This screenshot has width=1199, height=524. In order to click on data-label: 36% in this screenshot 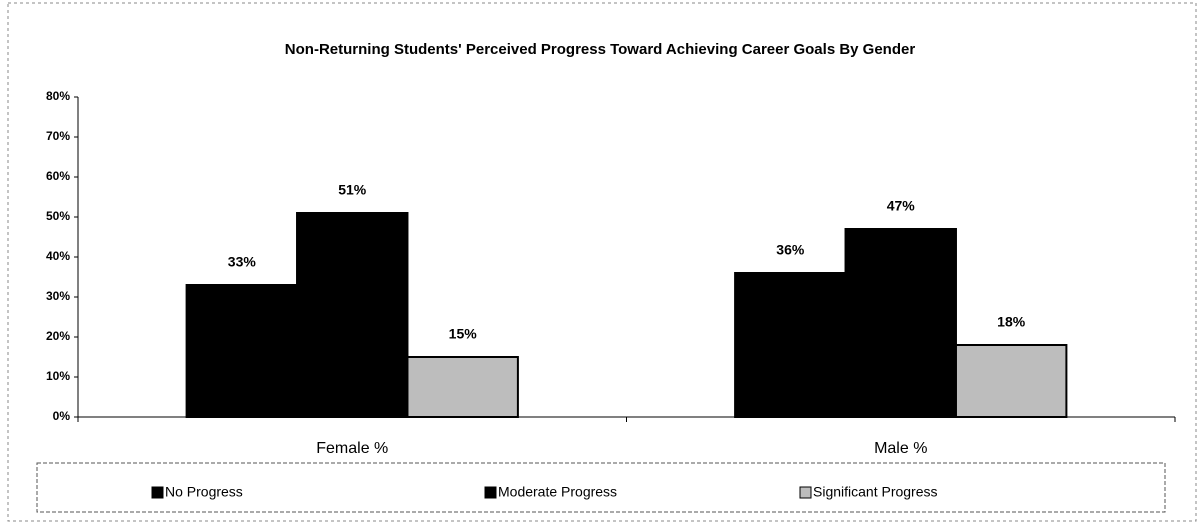, I will do `click(790, 250)`.